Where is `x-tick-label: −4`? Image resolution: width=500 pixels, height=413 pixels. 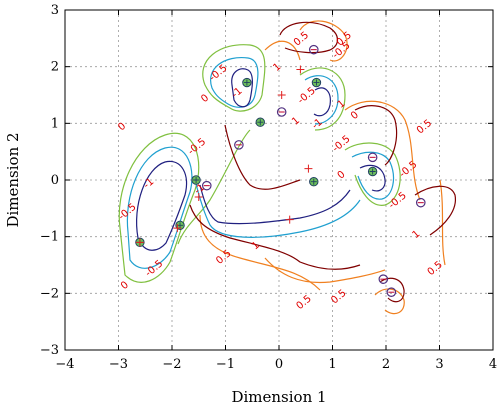
x-tick-label: −4 is located at coordinates (64, 364).